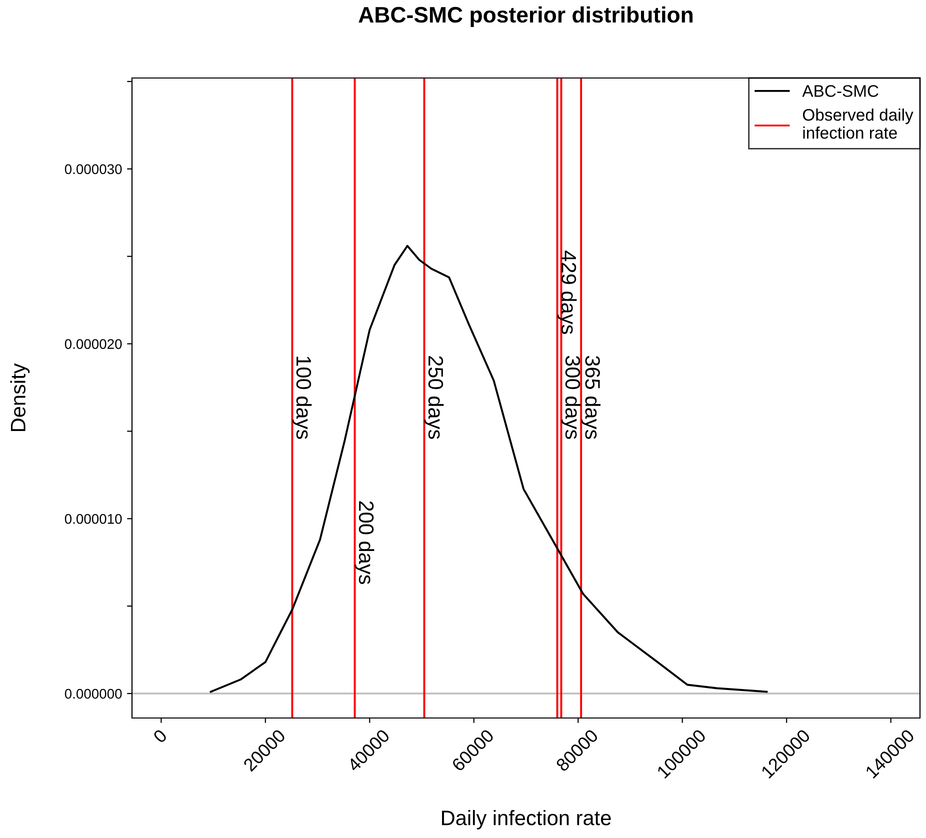 The image size is (926, 838). I want to click on y-tick-label: 0.000000, so click(93, 693).